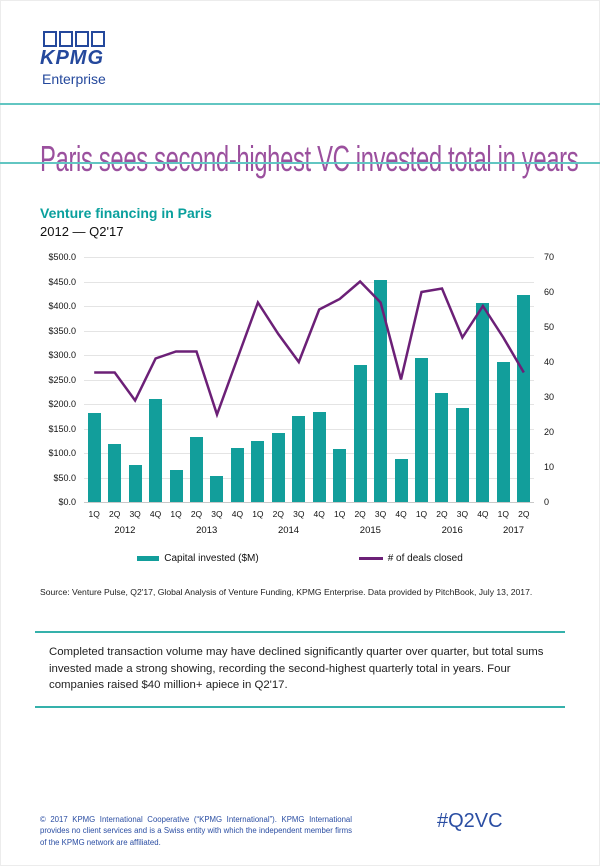 This screenshot has width=600, height=866. What do you see at coordinates (549, 327) in the screenshot?
I see `right-axis-tick-label: 50` at bounding box center [549, 327].